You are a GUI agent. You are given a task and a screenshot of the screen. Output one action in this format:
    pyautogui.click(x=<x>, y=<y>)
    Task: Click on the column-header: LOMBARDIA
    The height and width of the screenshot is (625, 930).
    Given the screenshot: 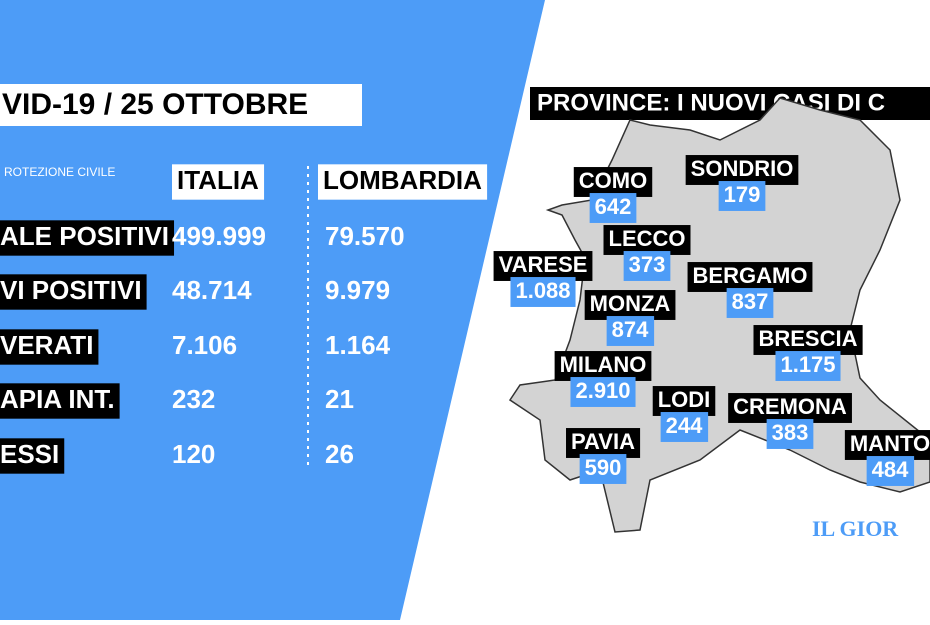 What is the action you would take?
    pyautogui.click(x=402, y=180)
    